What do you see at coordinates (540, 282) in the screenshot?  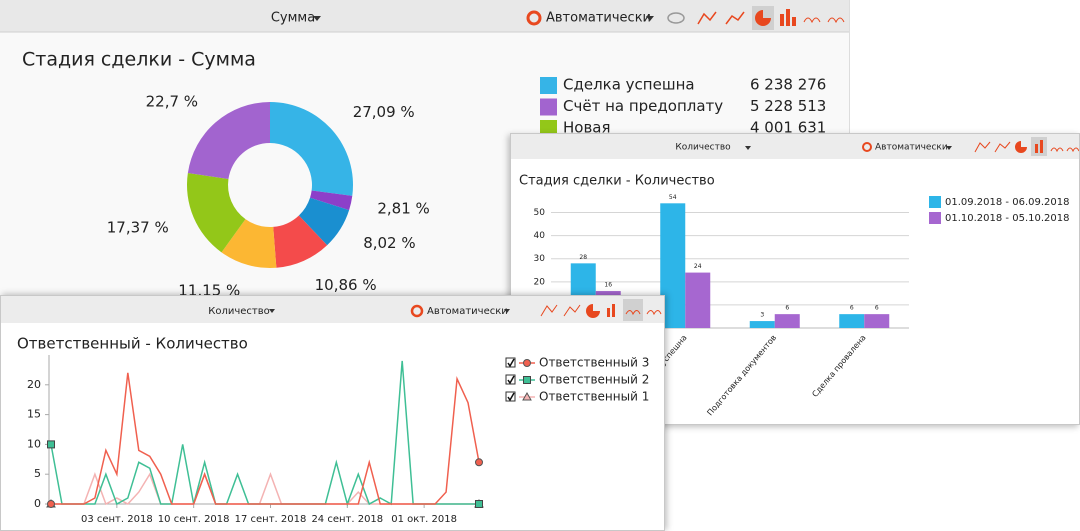 I see `y-tick-label: 20` at bounding box center [540, 282].